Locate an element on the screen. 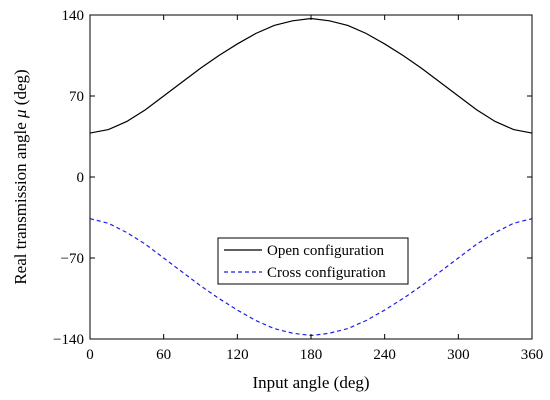  x-tick-label: 120 is located at coordinates (237, 355).